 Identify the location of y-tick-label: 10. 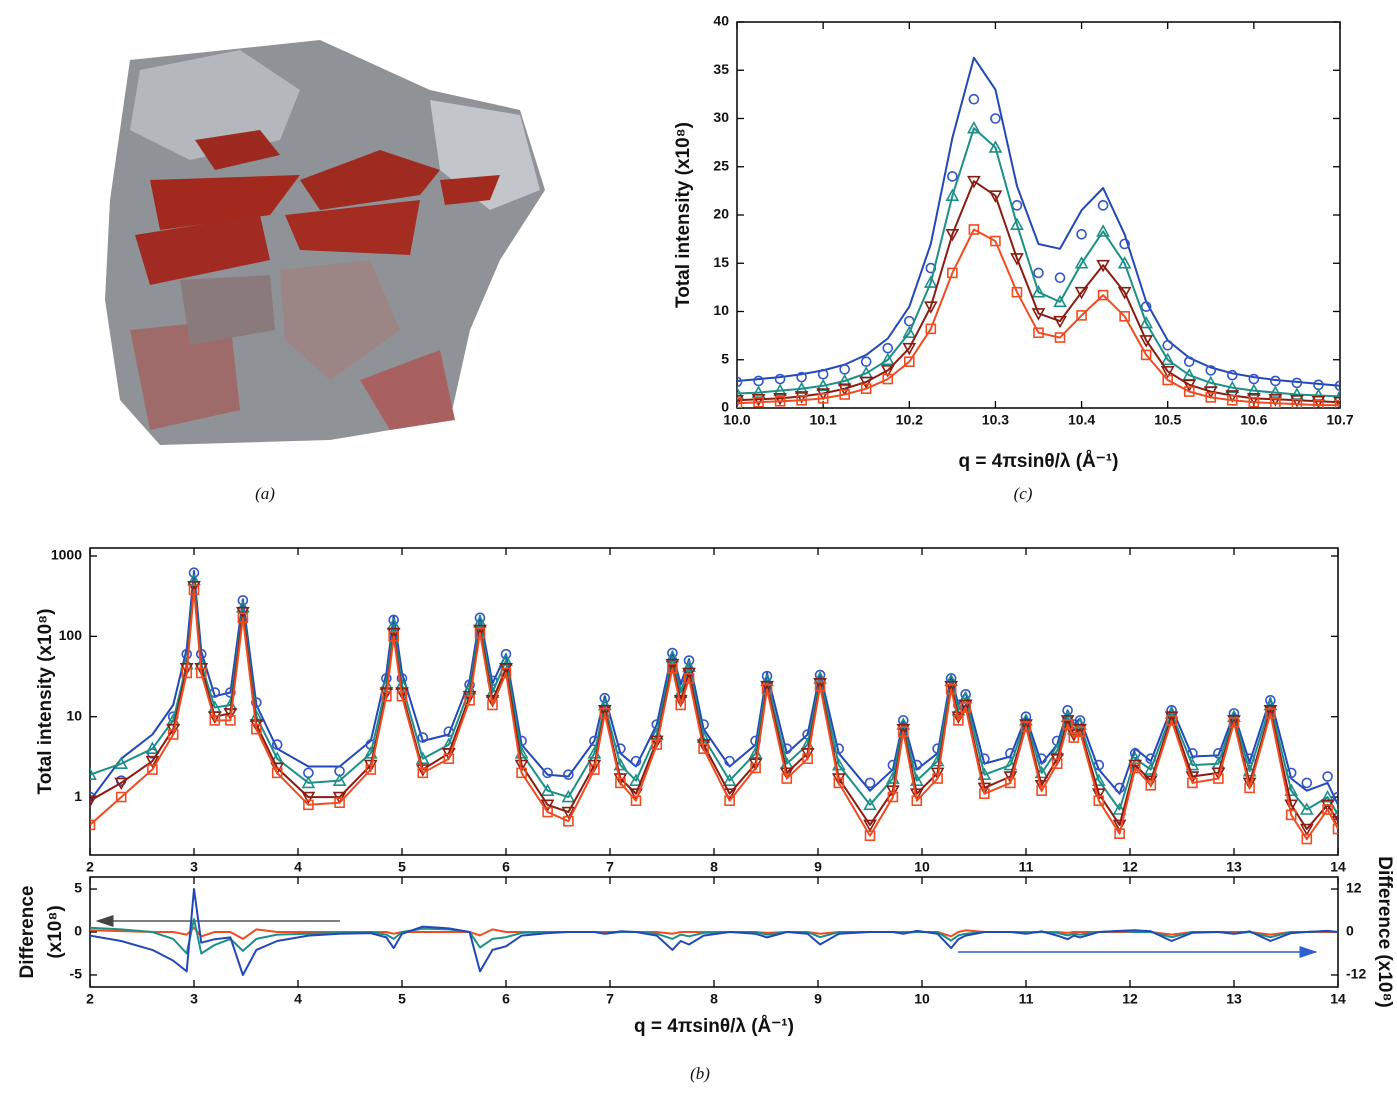
(721, 310).